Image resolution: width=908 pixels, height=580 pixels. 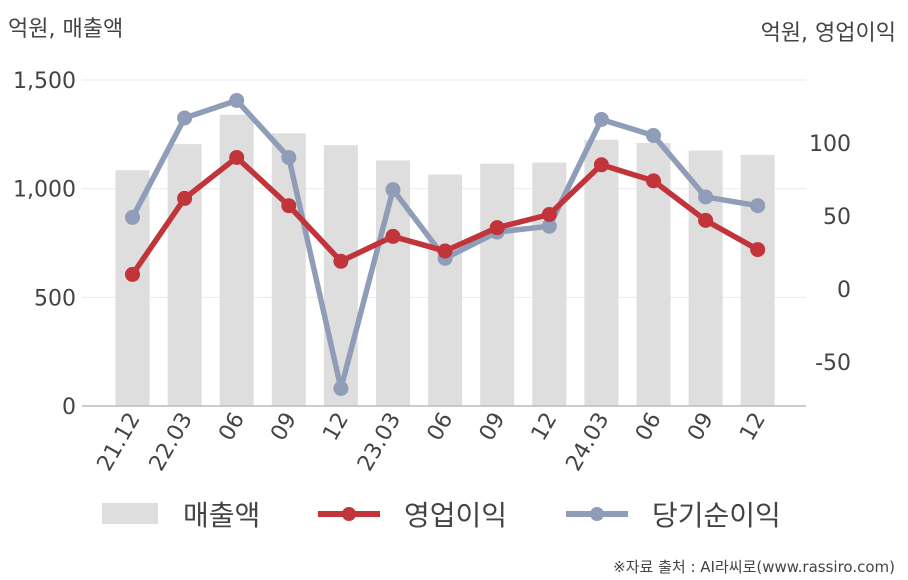 I want to click on x-tick-7: 09, so click(x=493, y=427).